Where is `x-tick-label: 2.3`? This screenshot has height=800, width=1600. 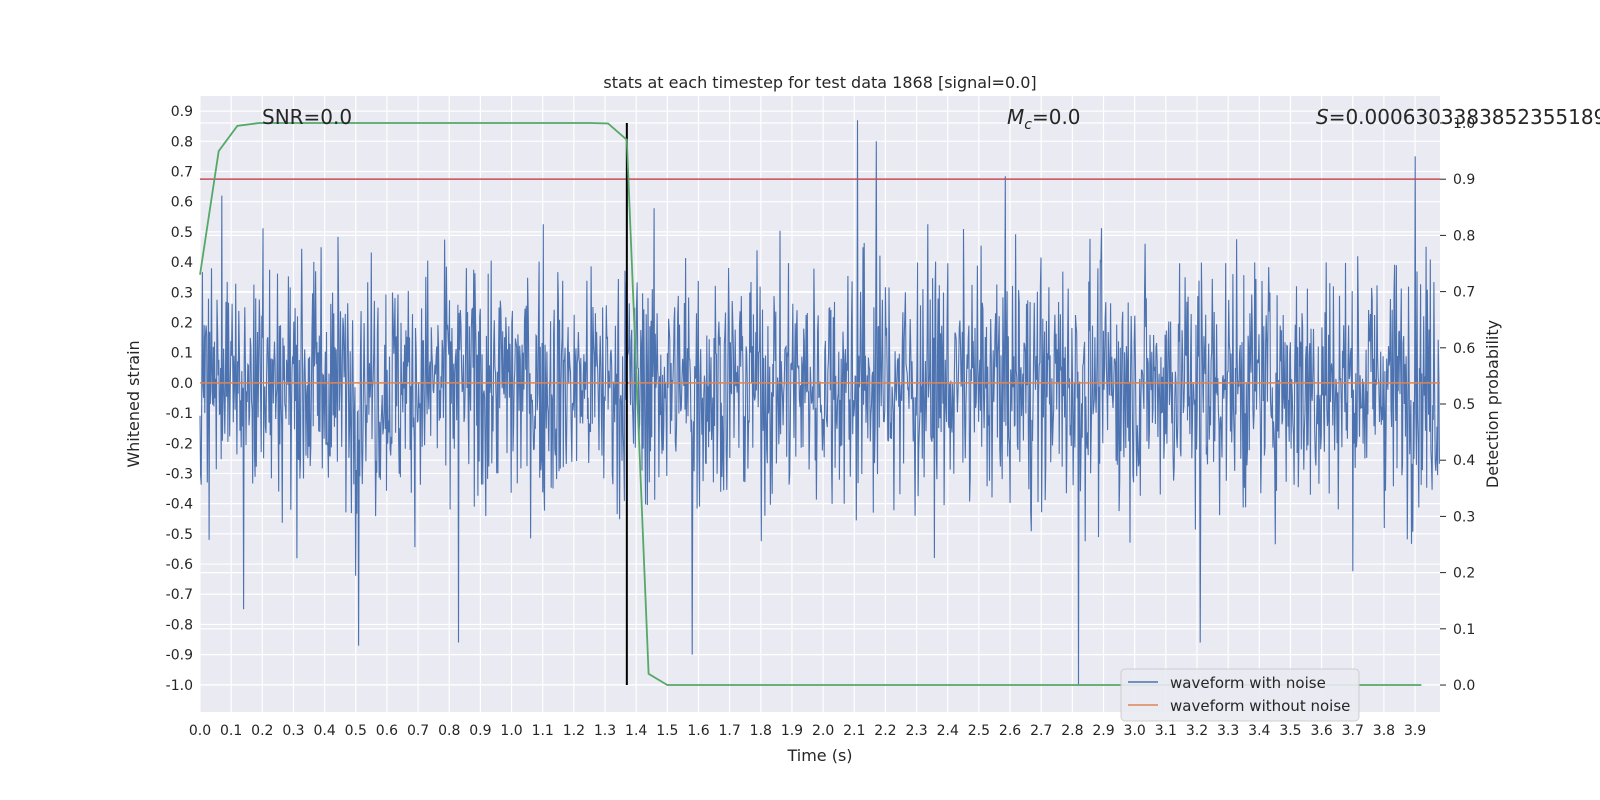
x-tick-label: 2.3 is located at coordinates (916, 731).